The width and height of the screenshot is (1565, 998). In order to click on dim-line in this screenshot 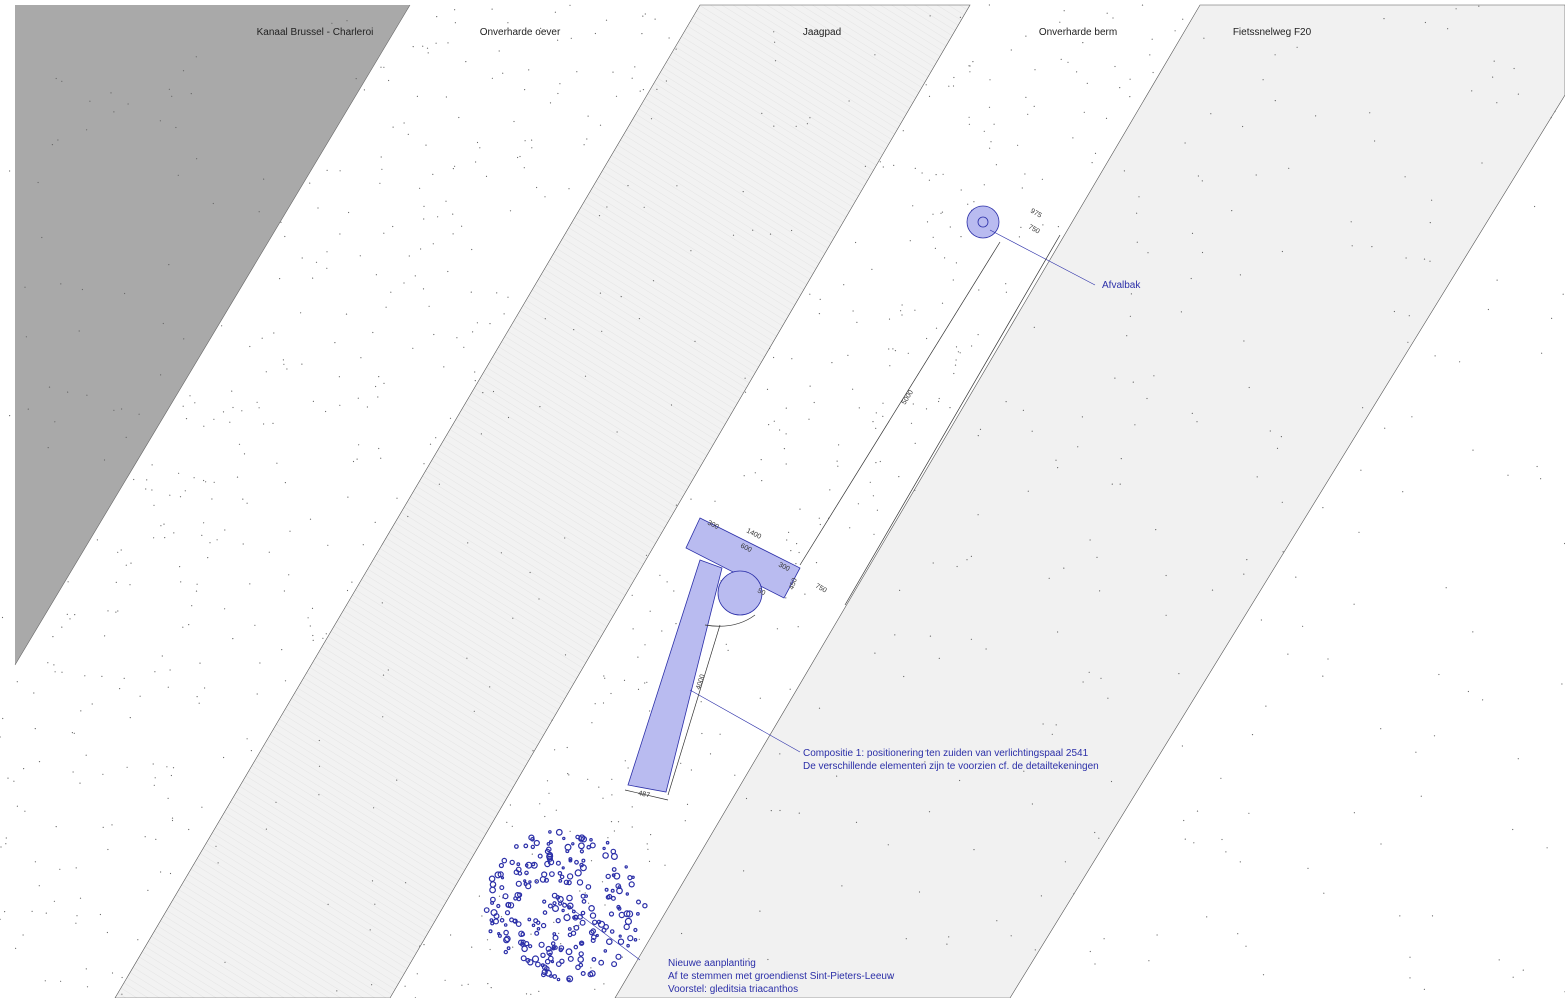, I will do `click(952, 420)`.